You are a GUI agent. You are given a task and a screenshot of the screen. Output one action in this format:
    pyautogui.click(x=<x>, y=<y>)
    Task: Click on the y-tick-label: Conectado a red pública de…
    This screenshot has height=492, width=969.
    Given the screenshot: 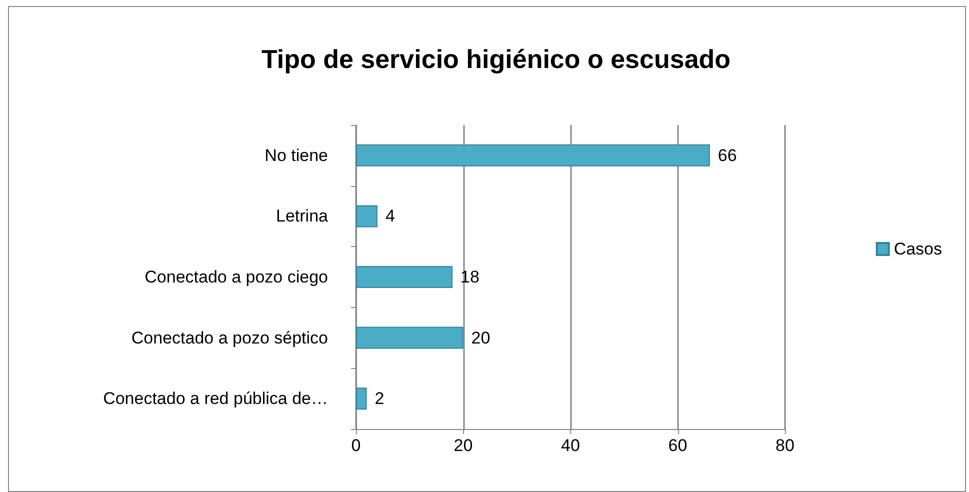 What is the action you would take?
    pyautogui.click(x=215, y=398)
    